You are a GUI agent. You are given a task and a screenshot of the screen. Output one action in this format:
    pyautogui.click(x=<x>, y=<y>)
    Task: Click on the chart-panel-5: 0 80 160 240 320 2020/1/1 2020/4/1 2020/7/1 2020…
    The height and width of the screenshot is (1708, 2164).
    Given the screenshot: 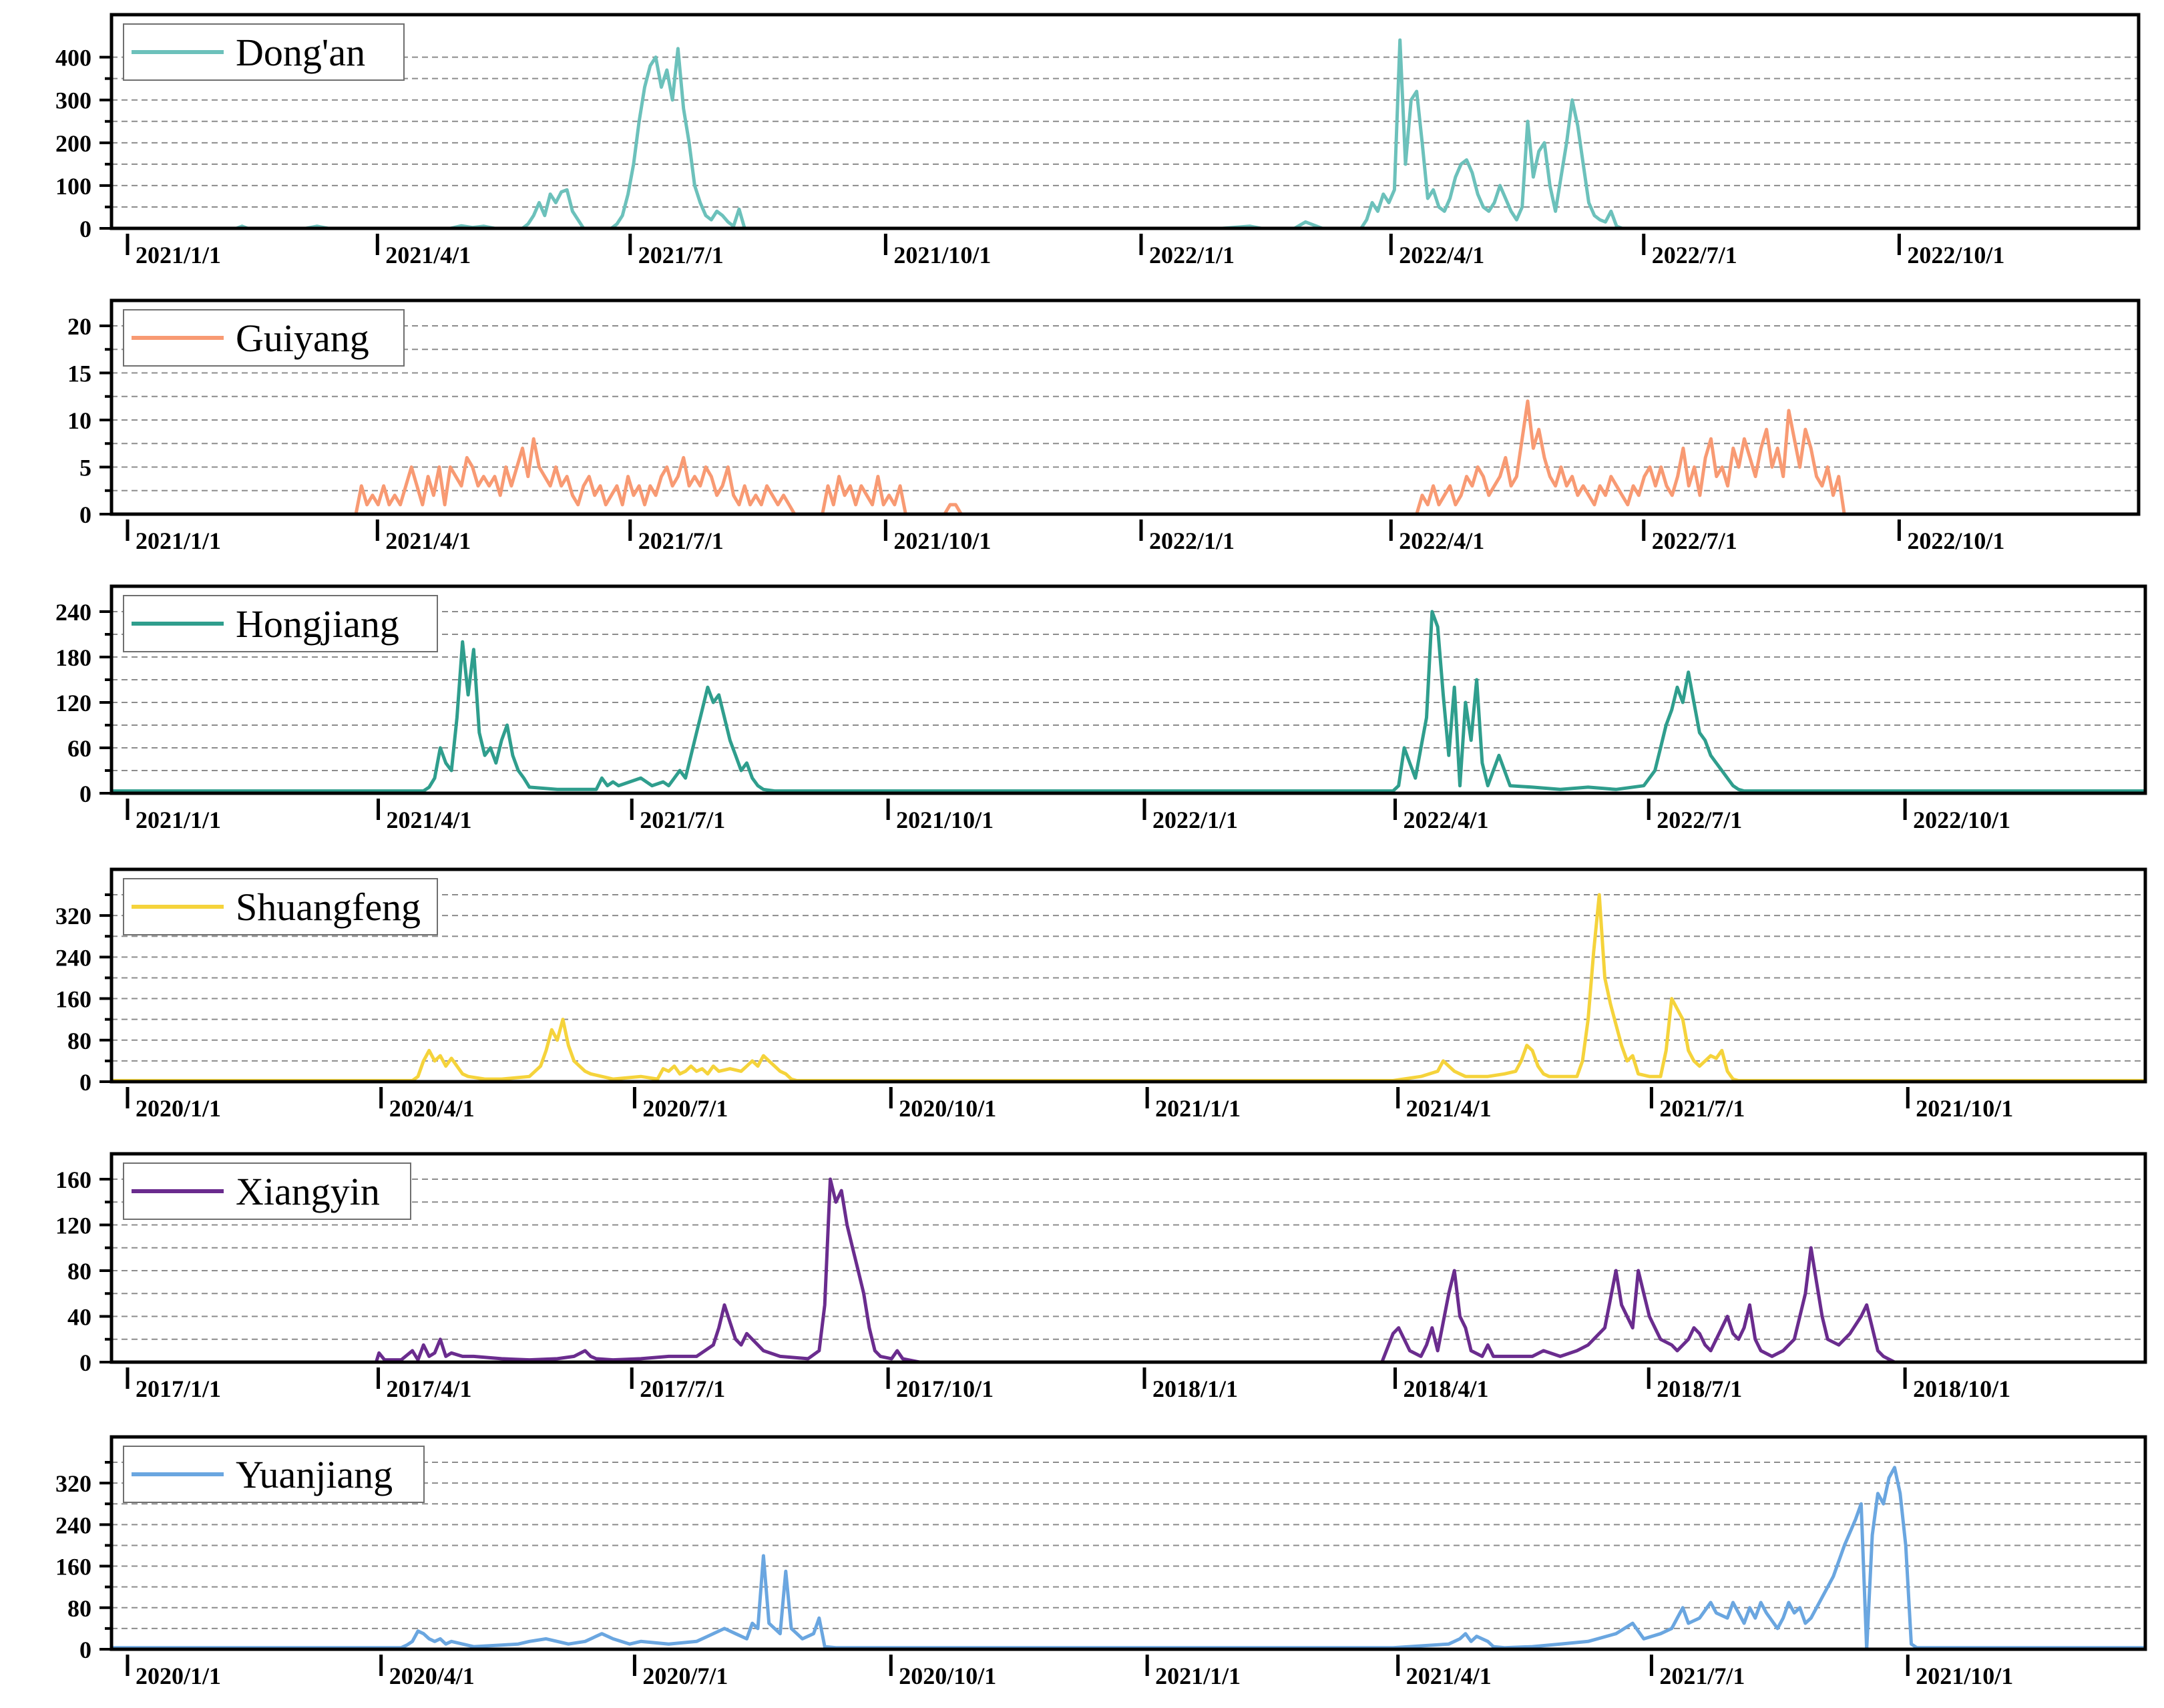 What is the action you would take?
    pyautogui.click(x=1101, y=1562)
    